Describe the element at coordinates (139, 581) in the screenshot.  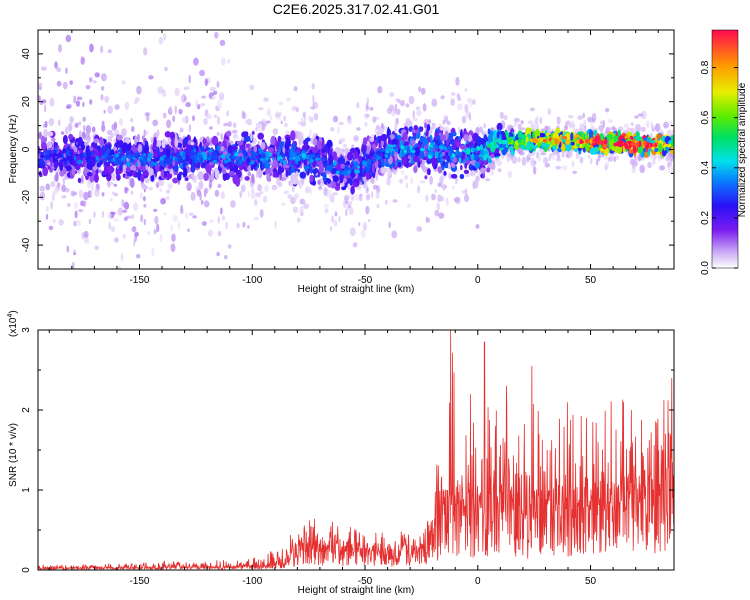
I see `x-tick-label: -150` at that location.